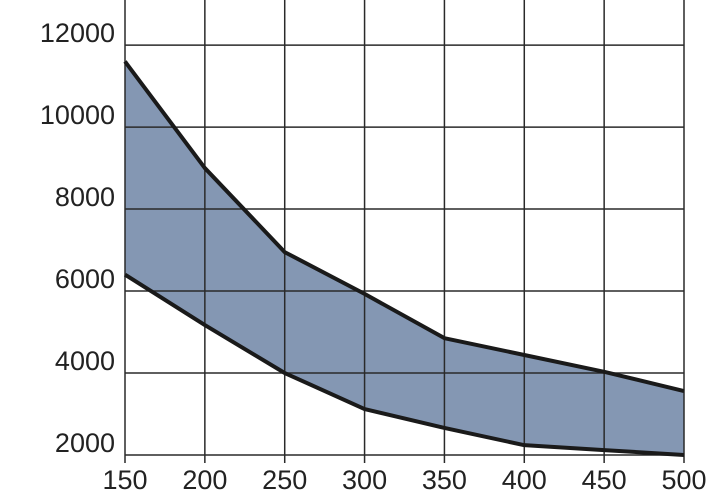 The height and width of the screenshot is (501, 710). What do you see at coordinates (85, 279) in the screenshot?
I see `y-tick-label: 6000` at bounding box center [85, 279].